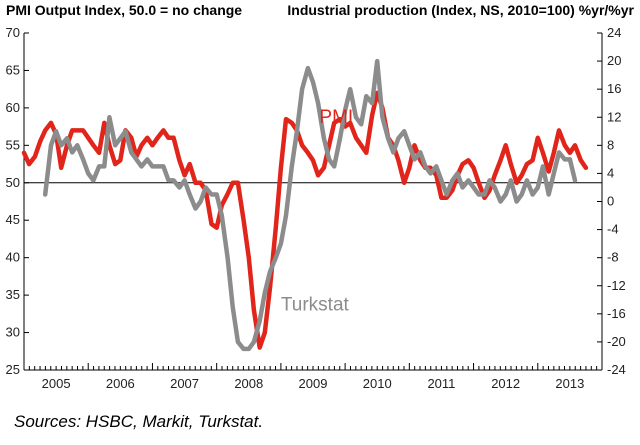  What do you see at coordinates (616, 285) in the screenshot?
I see `right-tick-label: -12` at bounding box center [616, 285].